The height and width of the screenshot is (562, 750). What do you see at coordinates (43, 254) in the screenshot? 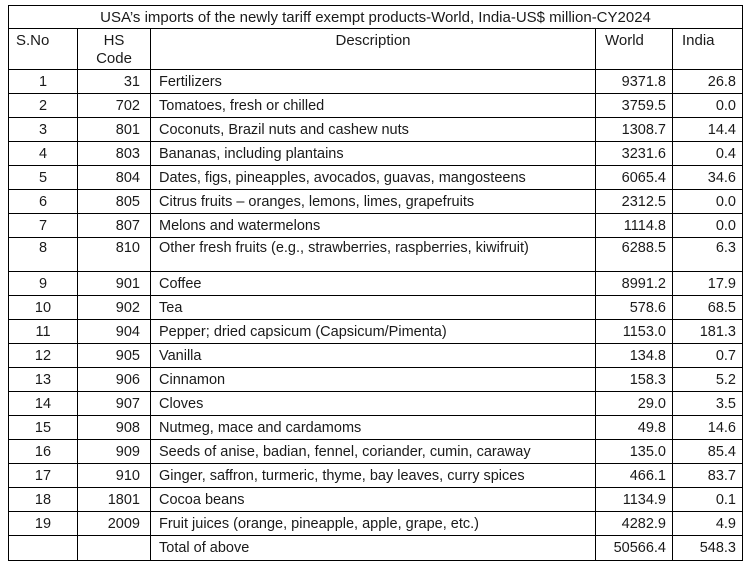
I see `sno-cell: 8` at bounding box center [43, 254].